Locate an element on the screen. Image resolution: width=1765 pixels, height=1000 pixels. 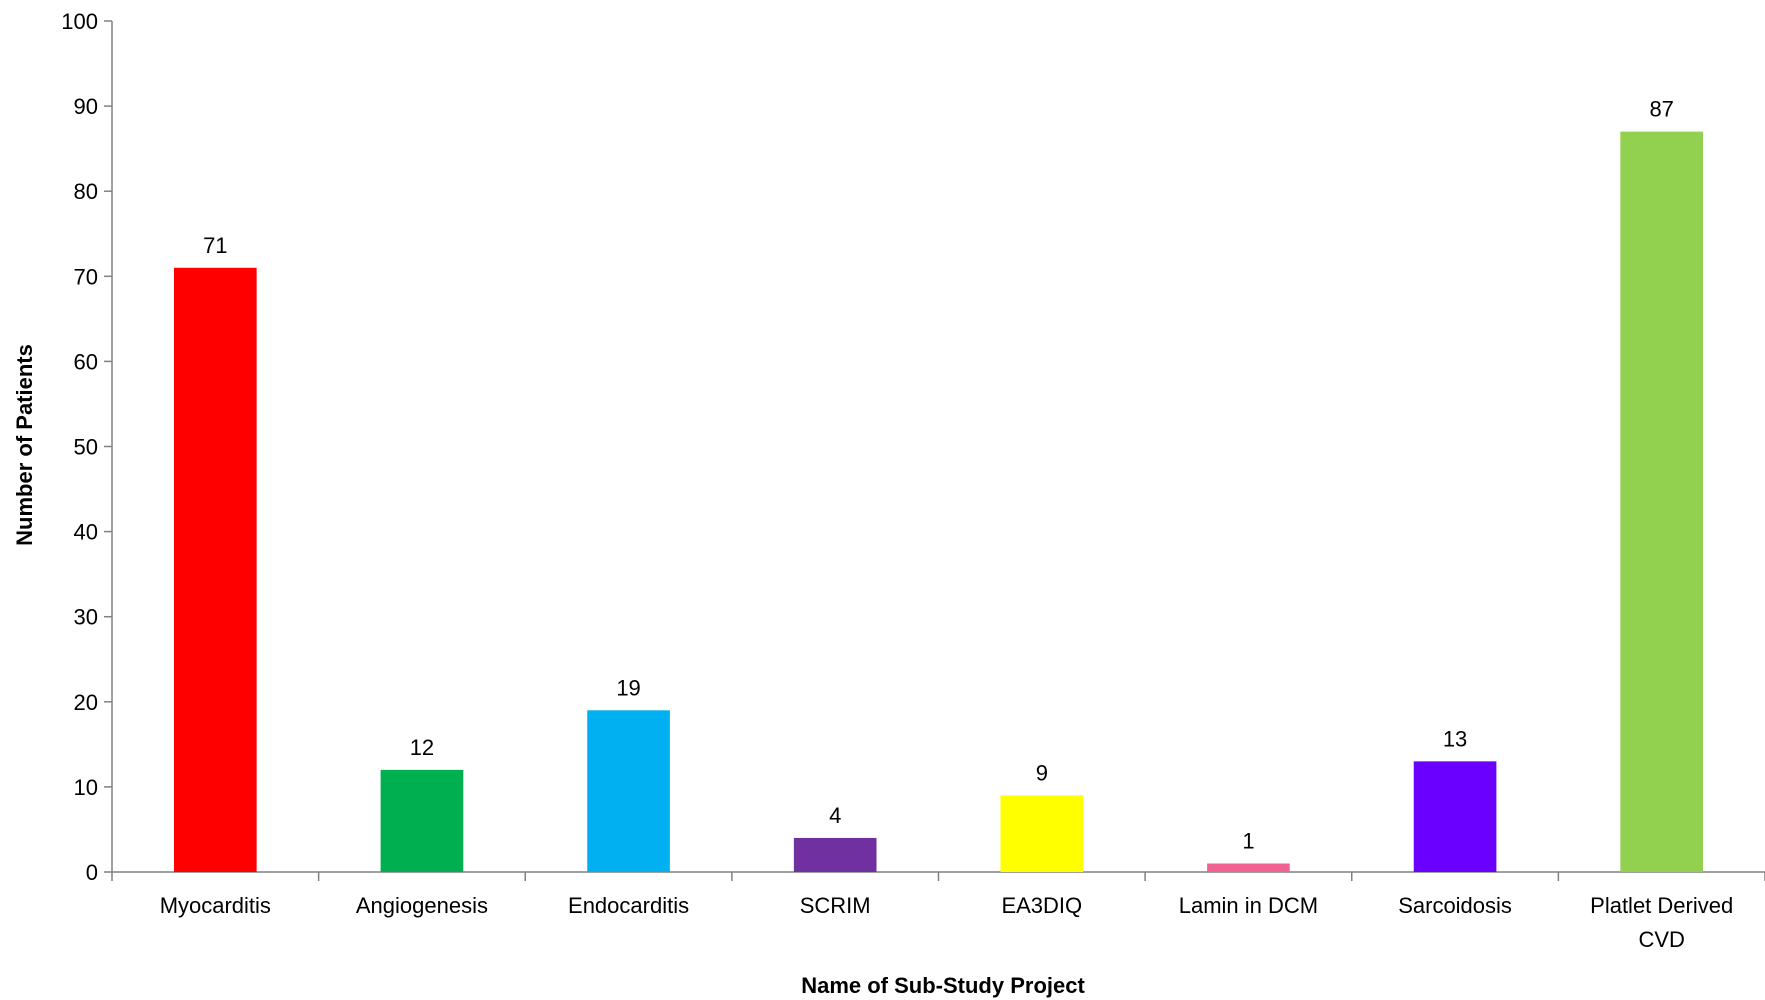
y-axis-title: Number of Patients is located at coordinates (24, 445).